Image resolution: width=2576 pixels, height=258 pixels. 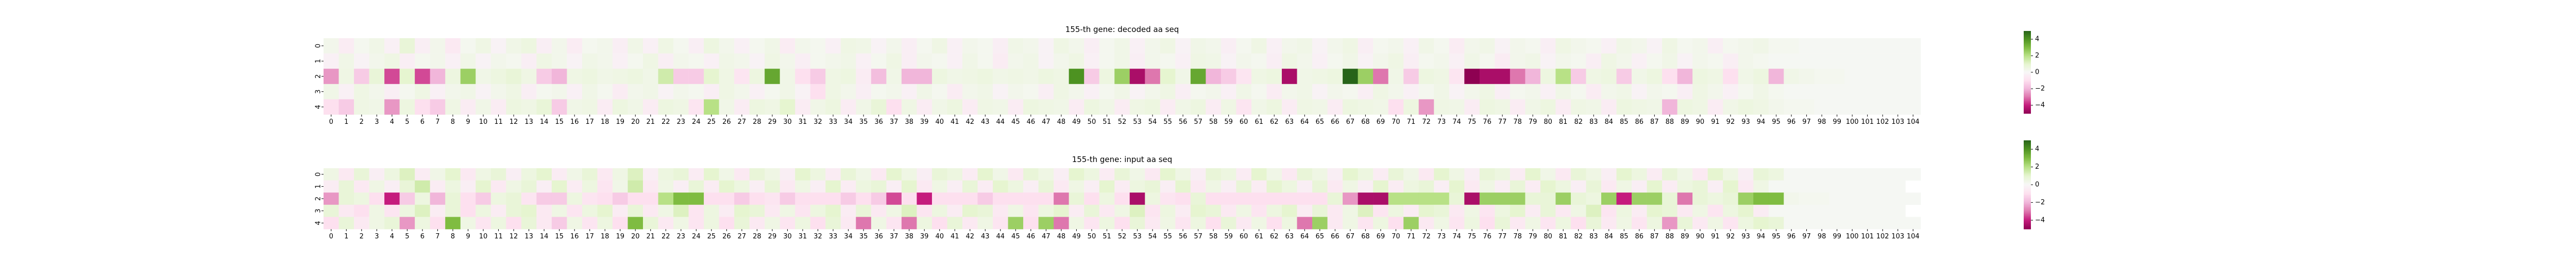 What do you see at coordinates (833, 122) in the screenshot?
I see `x-tick-label: 33` at bounding box center [833, 122].